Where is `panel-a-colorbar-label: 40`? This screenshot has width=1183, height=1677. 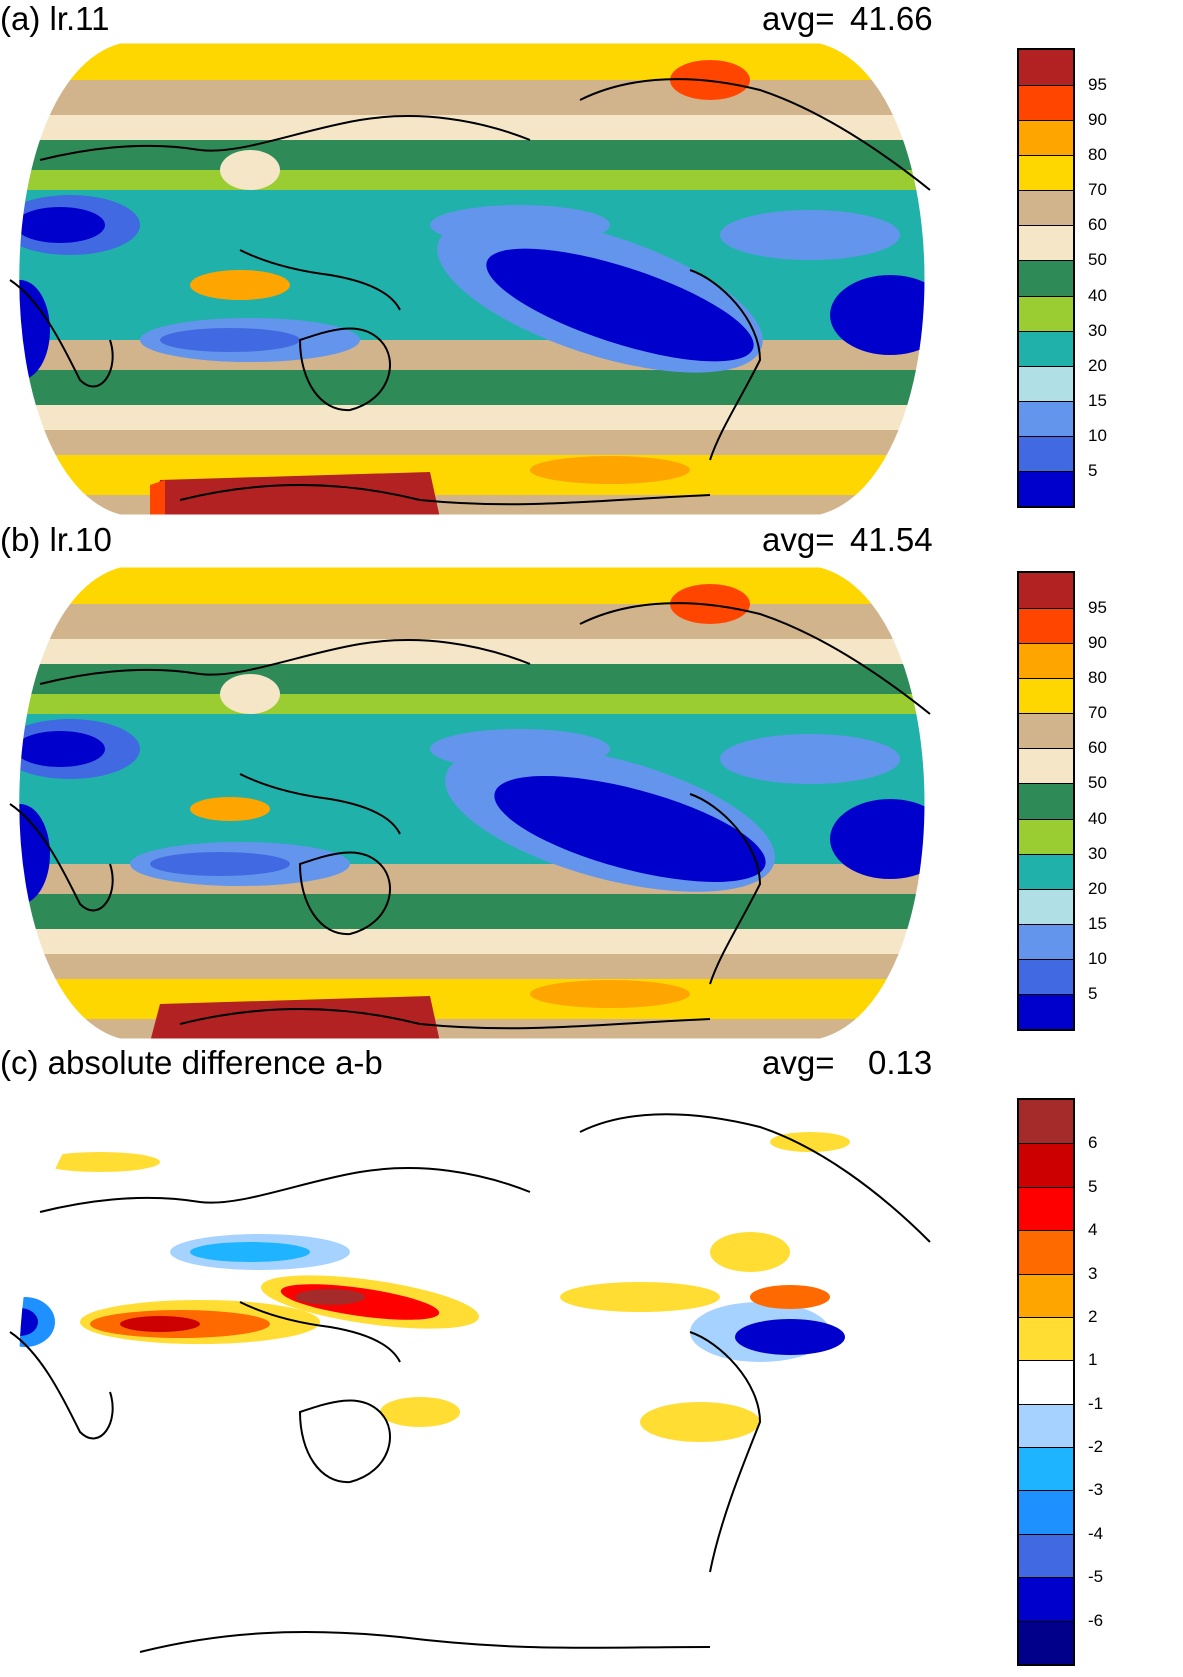 panel-a-colorbar-label: 40 is located at coordinates (1097, 295).